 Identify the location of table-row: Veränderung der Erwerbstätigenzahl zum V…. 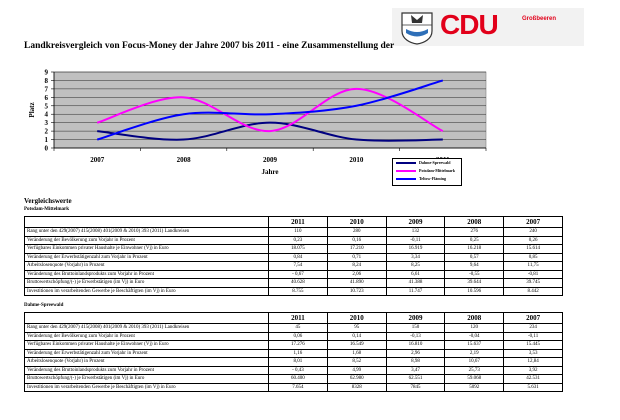
(293, 353).